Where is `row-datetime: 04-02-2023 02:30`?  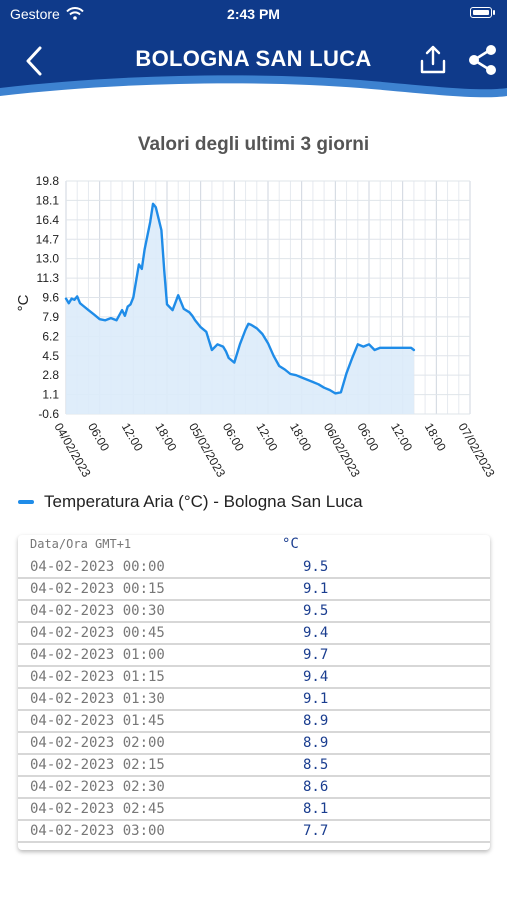
row-datetime: 04-02-2023 02:30 is located at coordinates (97, 787).